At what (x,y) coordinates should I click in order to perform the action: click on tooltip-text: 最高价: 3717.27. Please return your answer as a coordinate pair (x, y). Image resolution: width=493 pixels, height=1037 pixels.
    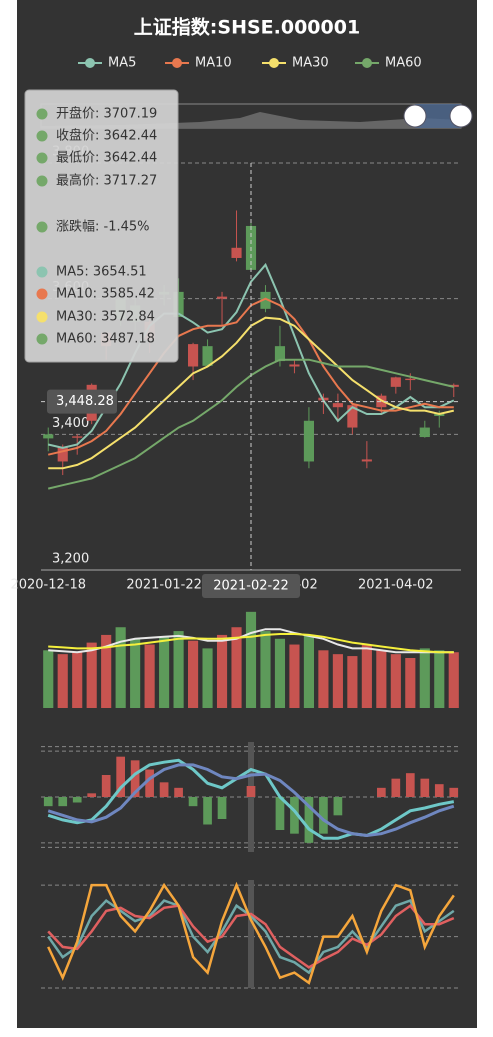
    Looking at the image, I should click on (106, 181).